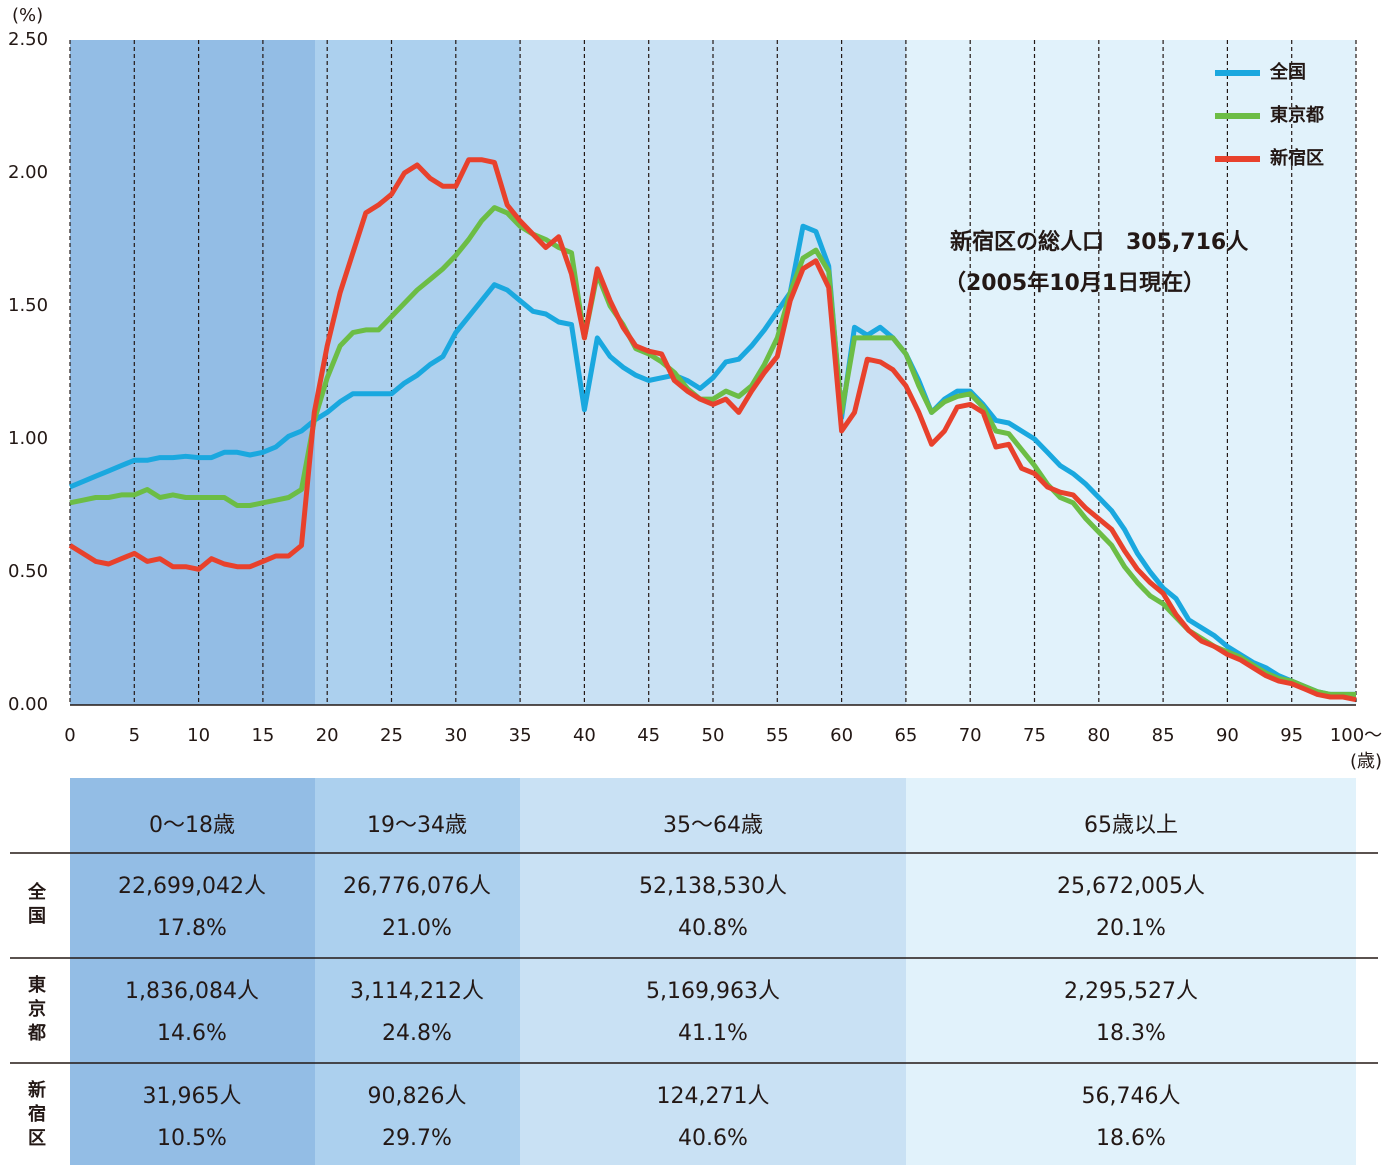  What do you see at coordinates (417, 1138) in the screenshot?
I see `cell-share: 29.7%` at bounding box center [417, 1138].